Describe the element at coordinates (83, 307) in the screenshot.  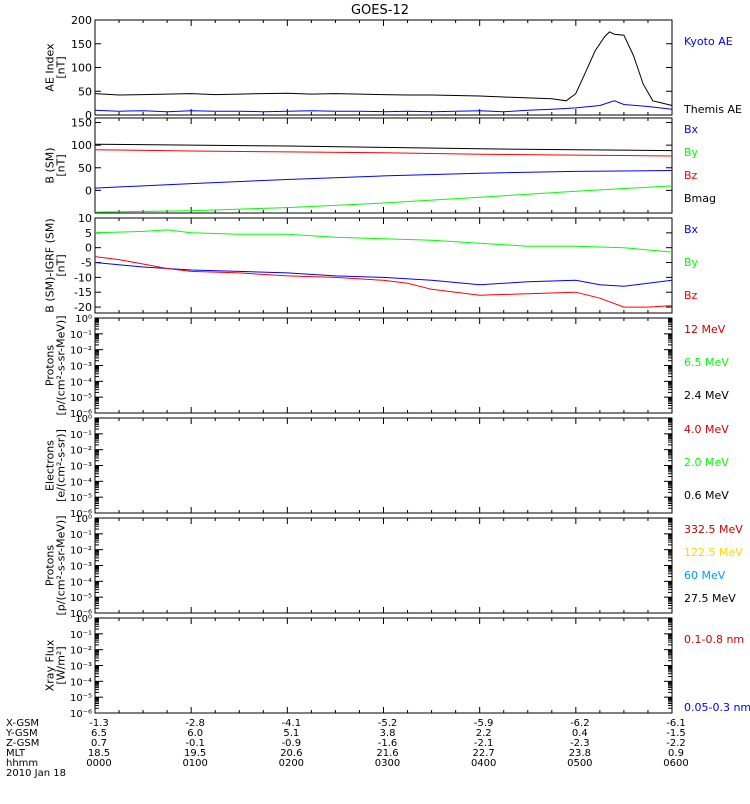
I see `y-tick-label: -20` at that location.